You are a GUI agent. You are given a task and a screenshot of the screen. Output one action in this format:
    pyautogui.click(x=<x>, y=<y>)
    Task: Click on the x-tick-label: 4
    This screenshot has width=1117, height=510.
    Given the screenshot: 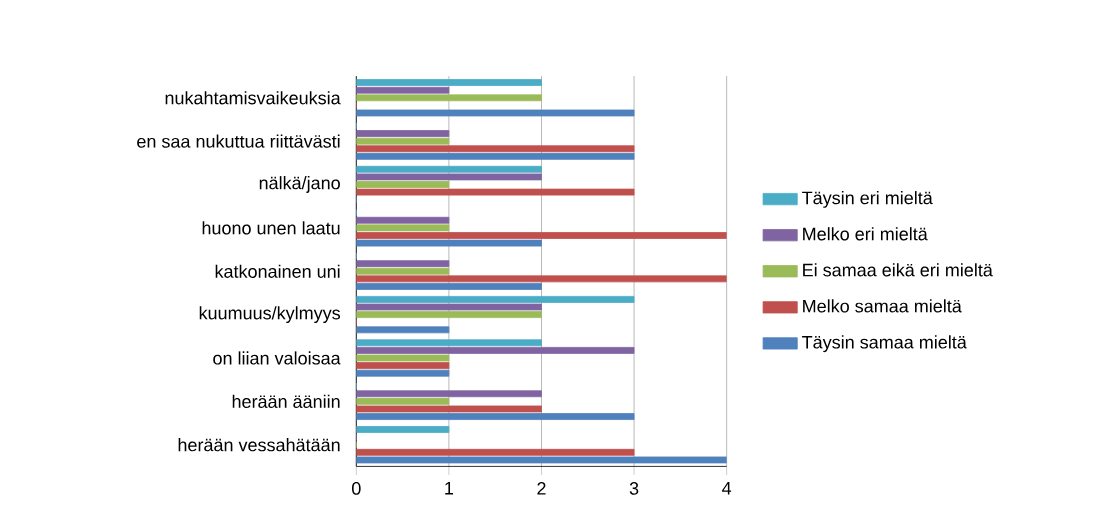 What is the action you would take?
    pyautogui.click(x=727, y=488)
    